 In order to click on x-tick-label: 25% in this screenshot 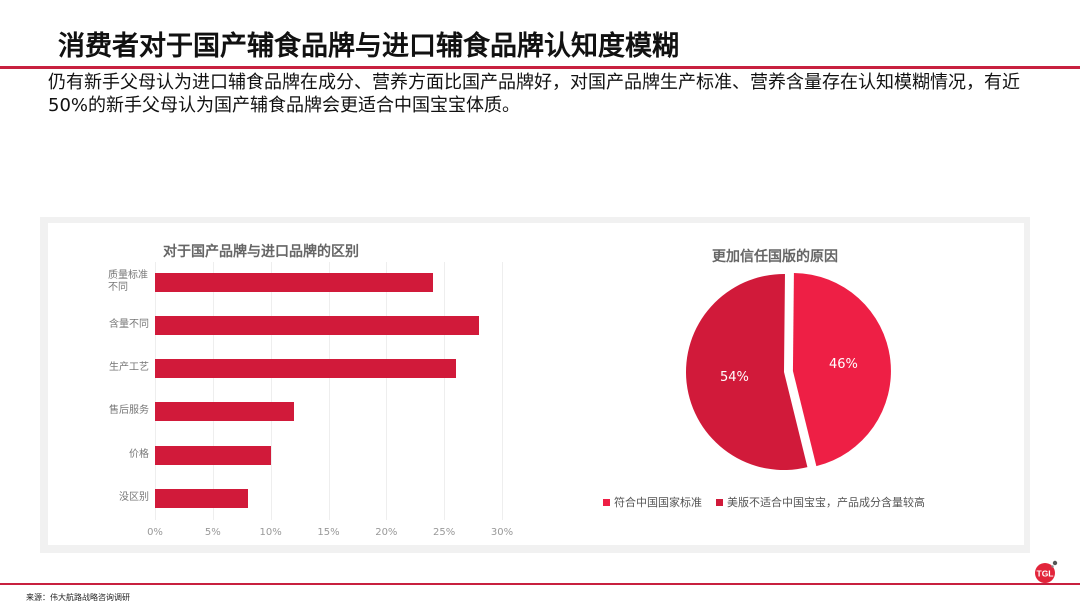, I will do `click(444, 532)`.